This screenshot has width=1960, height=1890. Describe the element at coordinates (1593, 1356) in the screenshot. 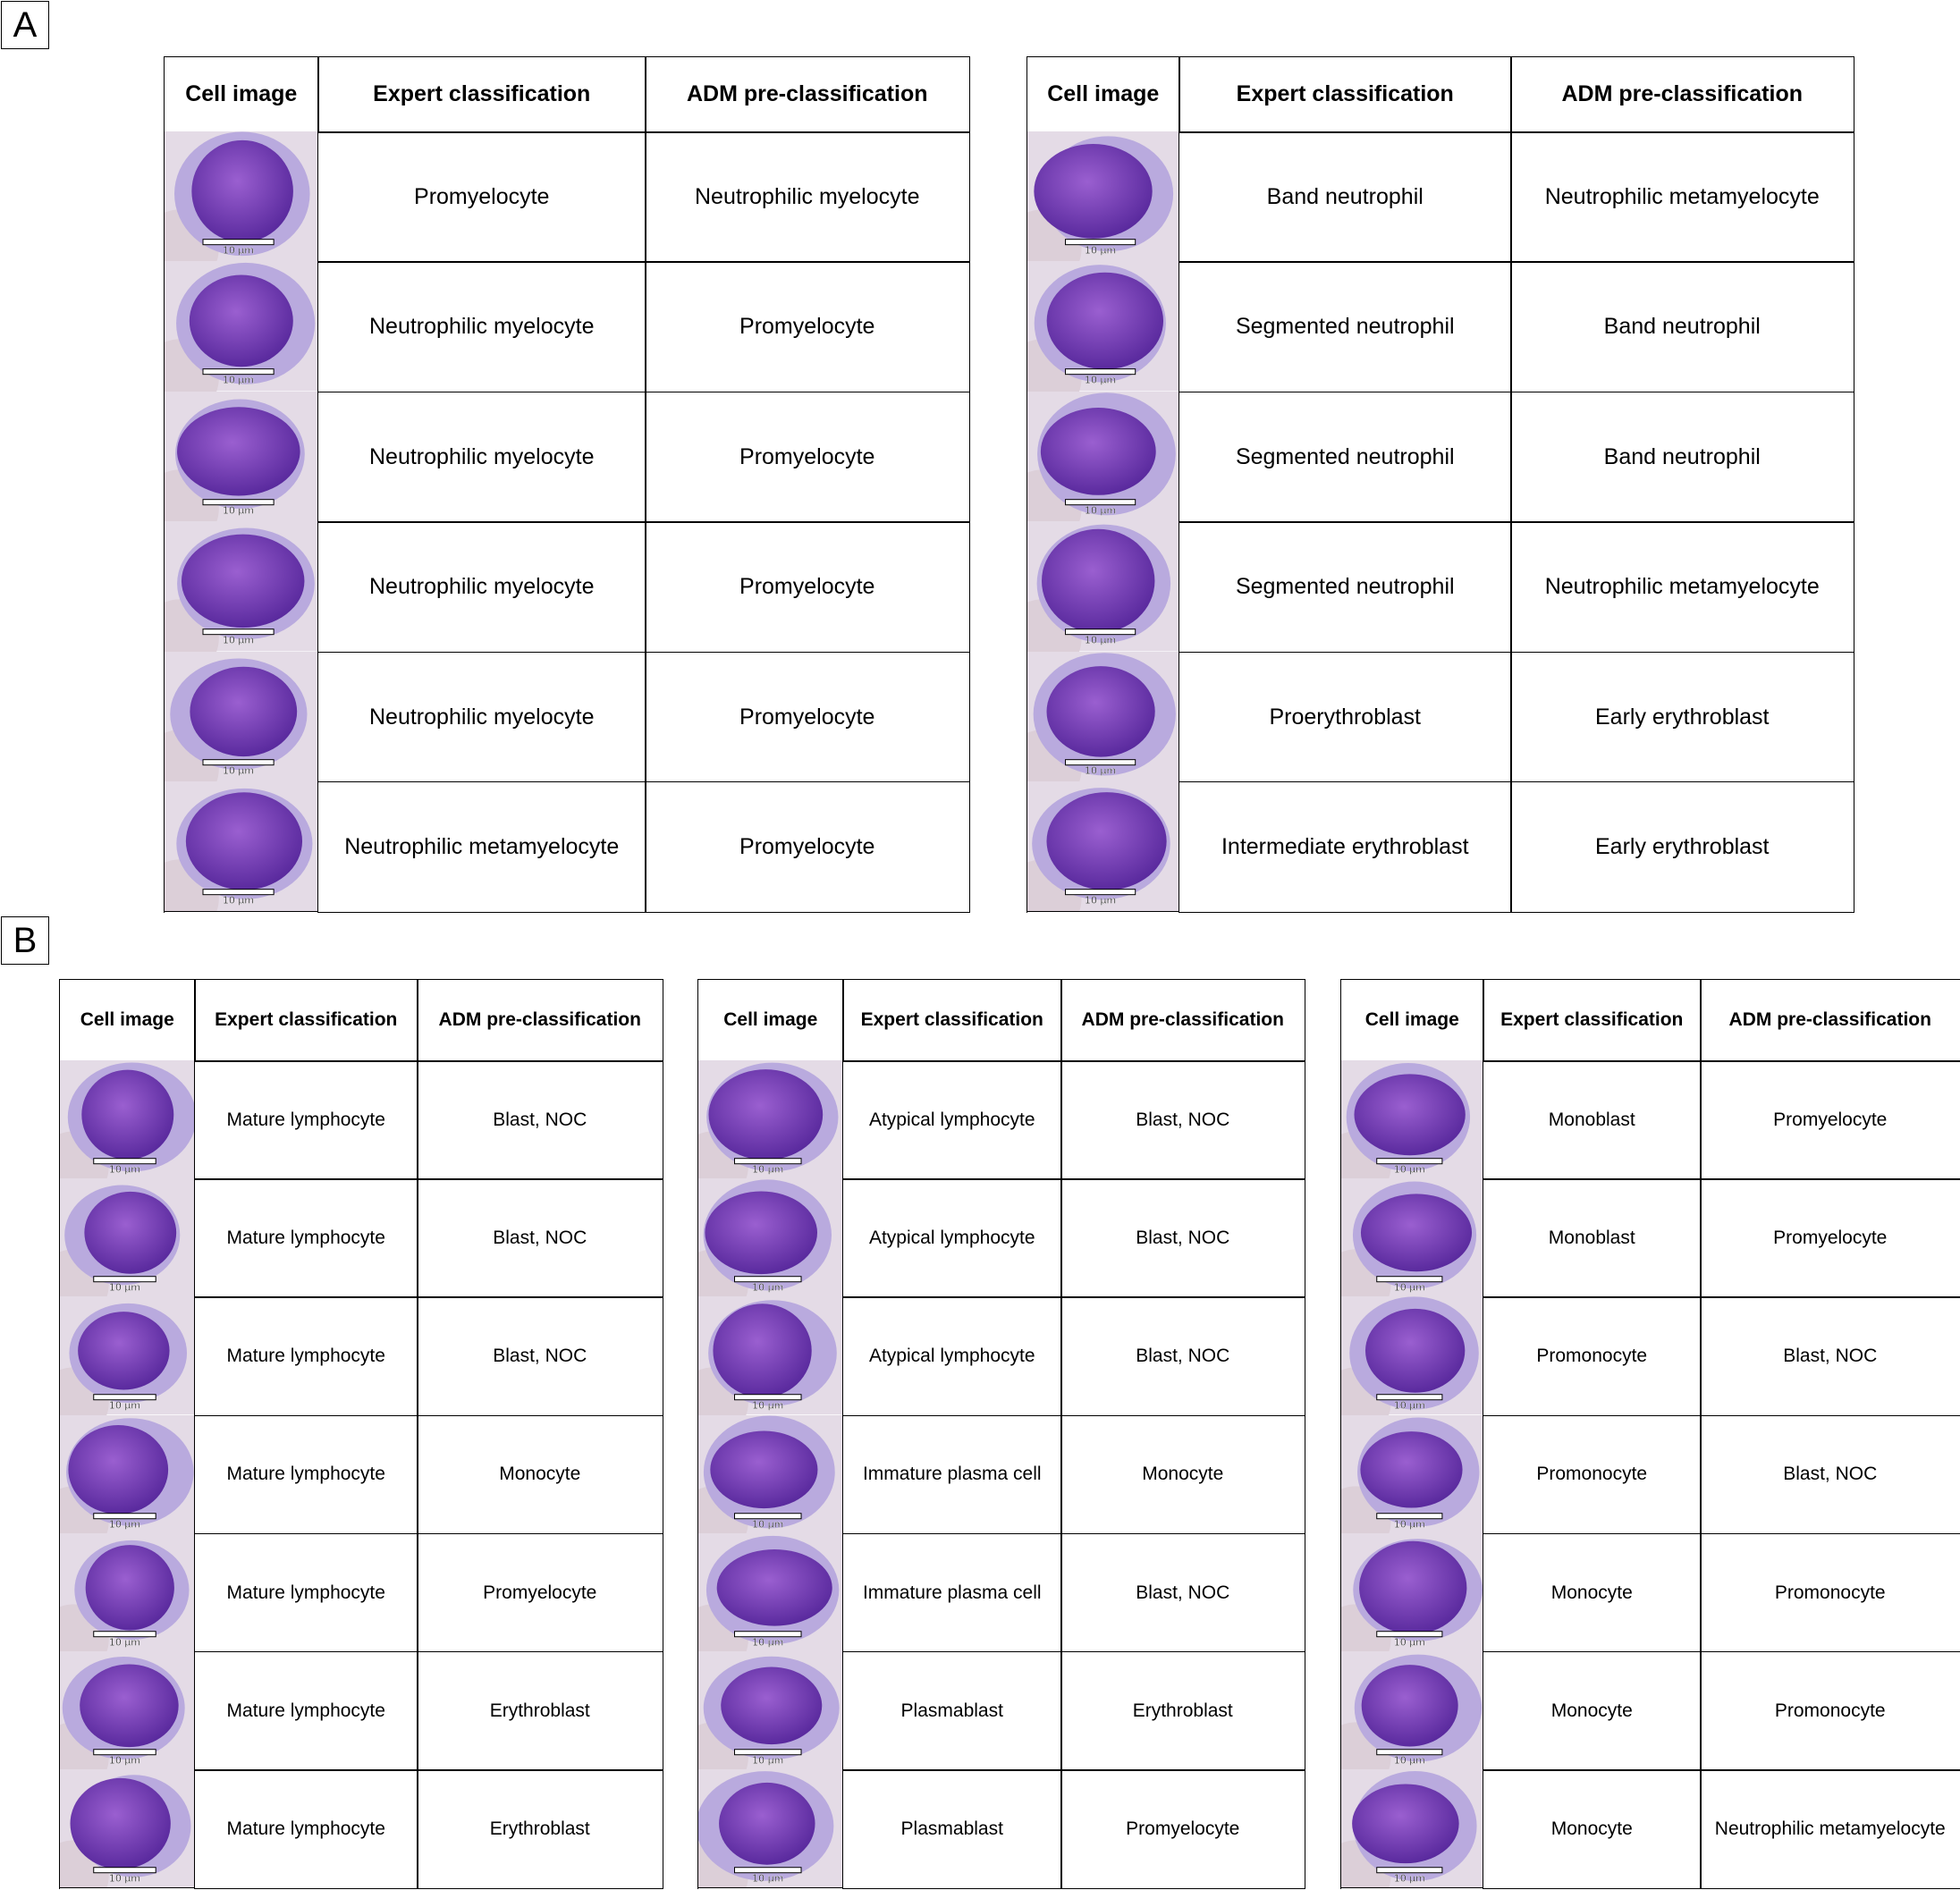

I see `expert-classification: Promonocyte` at that location.